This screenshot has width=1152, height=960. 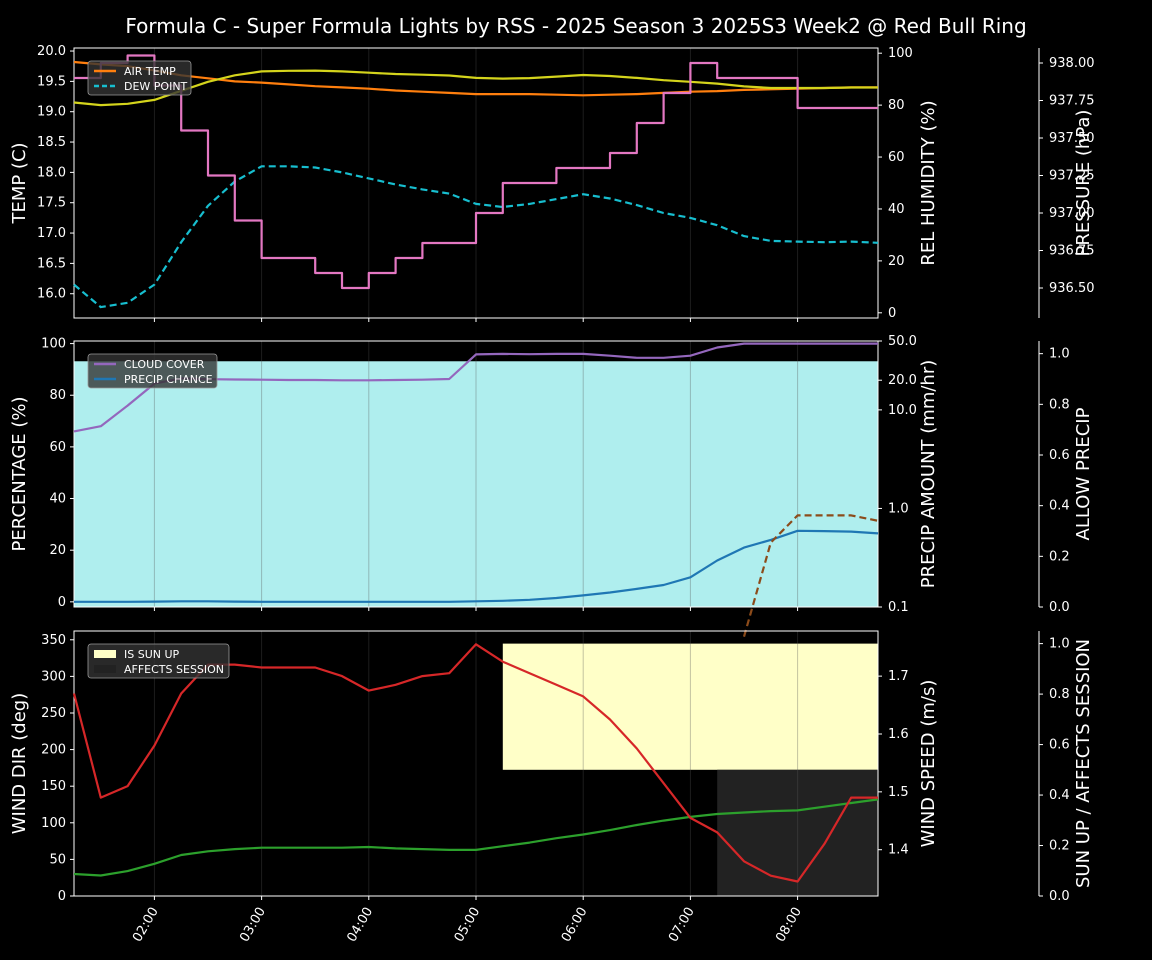 I want to click on precip-amount-line, so click(x=810, y=576).